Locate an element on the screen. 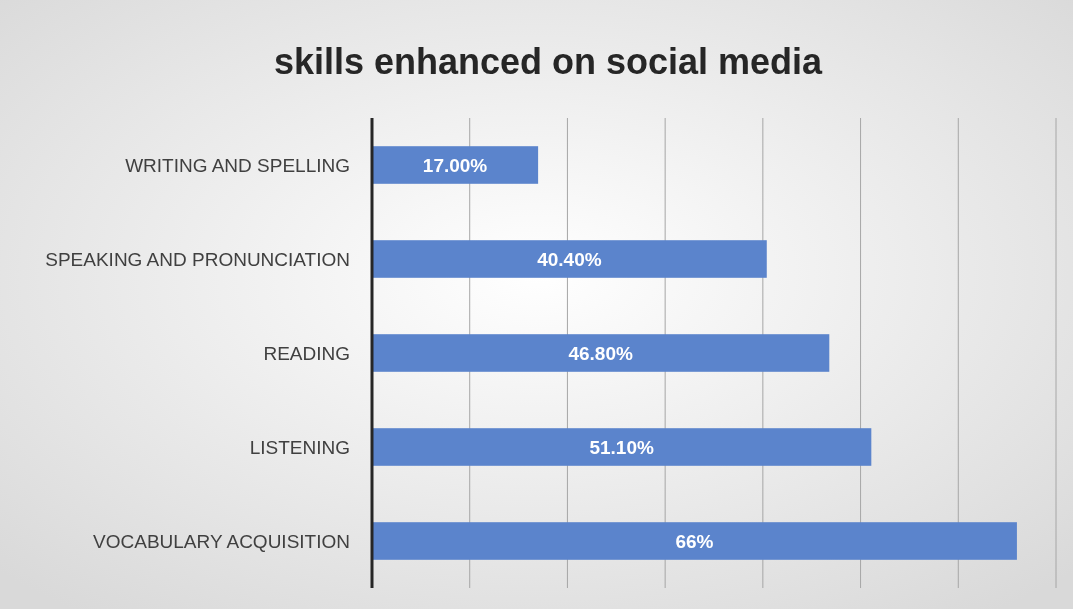  y-tick-label: SPEAKING AND PRONUNCIATION is located at coordinates (197, 259).